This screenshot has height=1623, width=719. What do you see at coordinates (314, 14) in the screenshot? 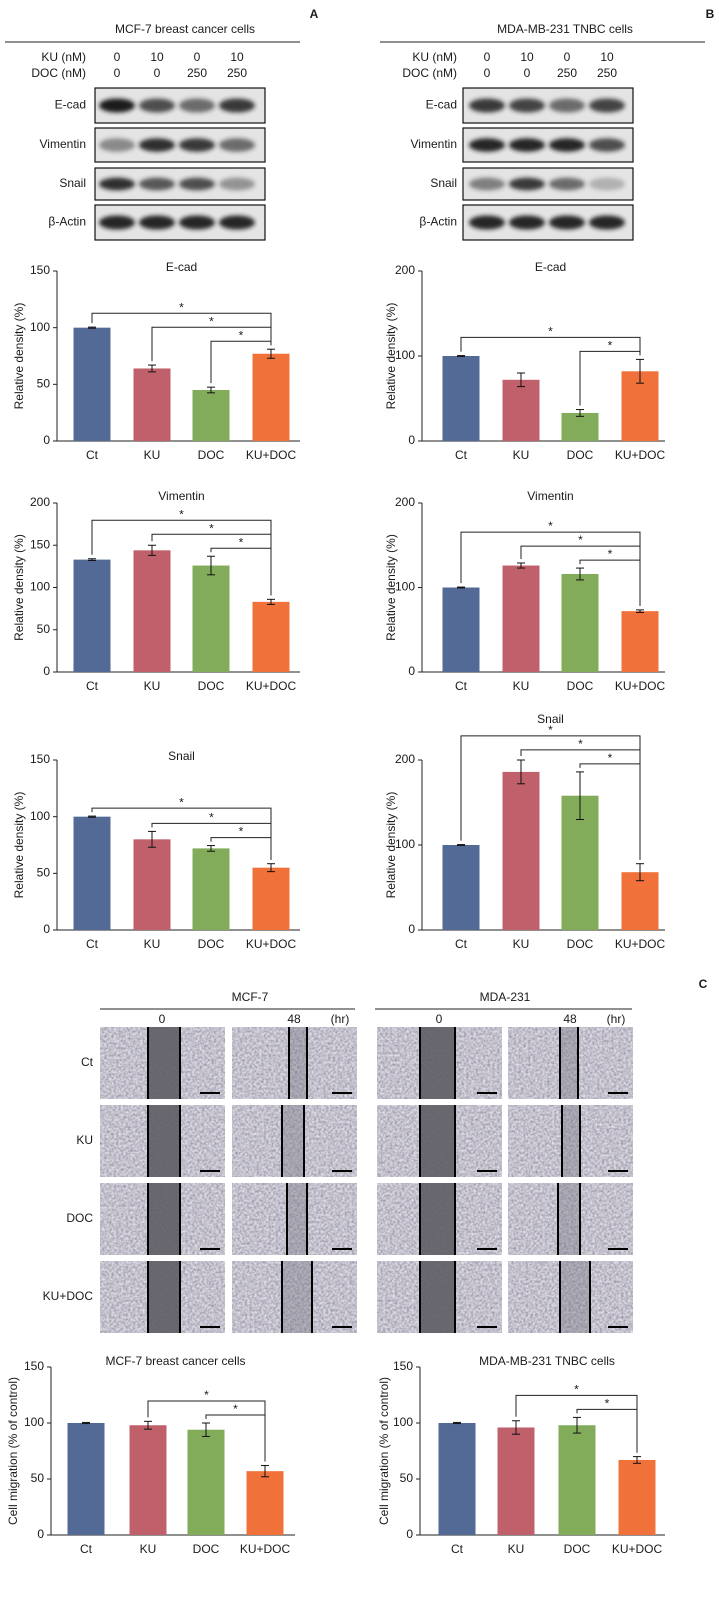
I see `panel-label: A` at bounding box center [314, 14].